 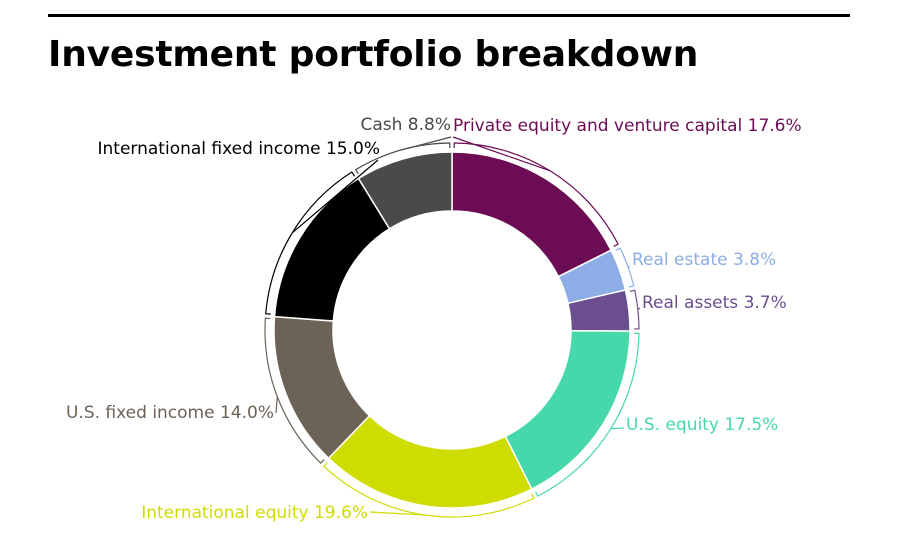 I want to click on slice-label: Private equity and venture capital 17.6%, so click(x=627, y=126).